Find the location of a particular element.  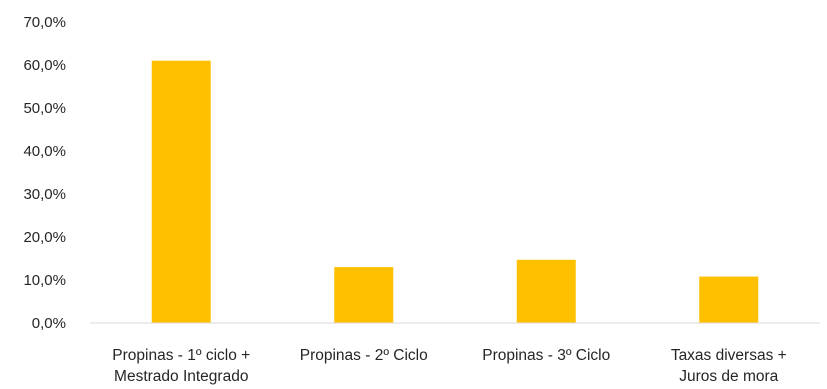

x-tick-label-line: Taxas diversas + is located at coordinates (729, 355).